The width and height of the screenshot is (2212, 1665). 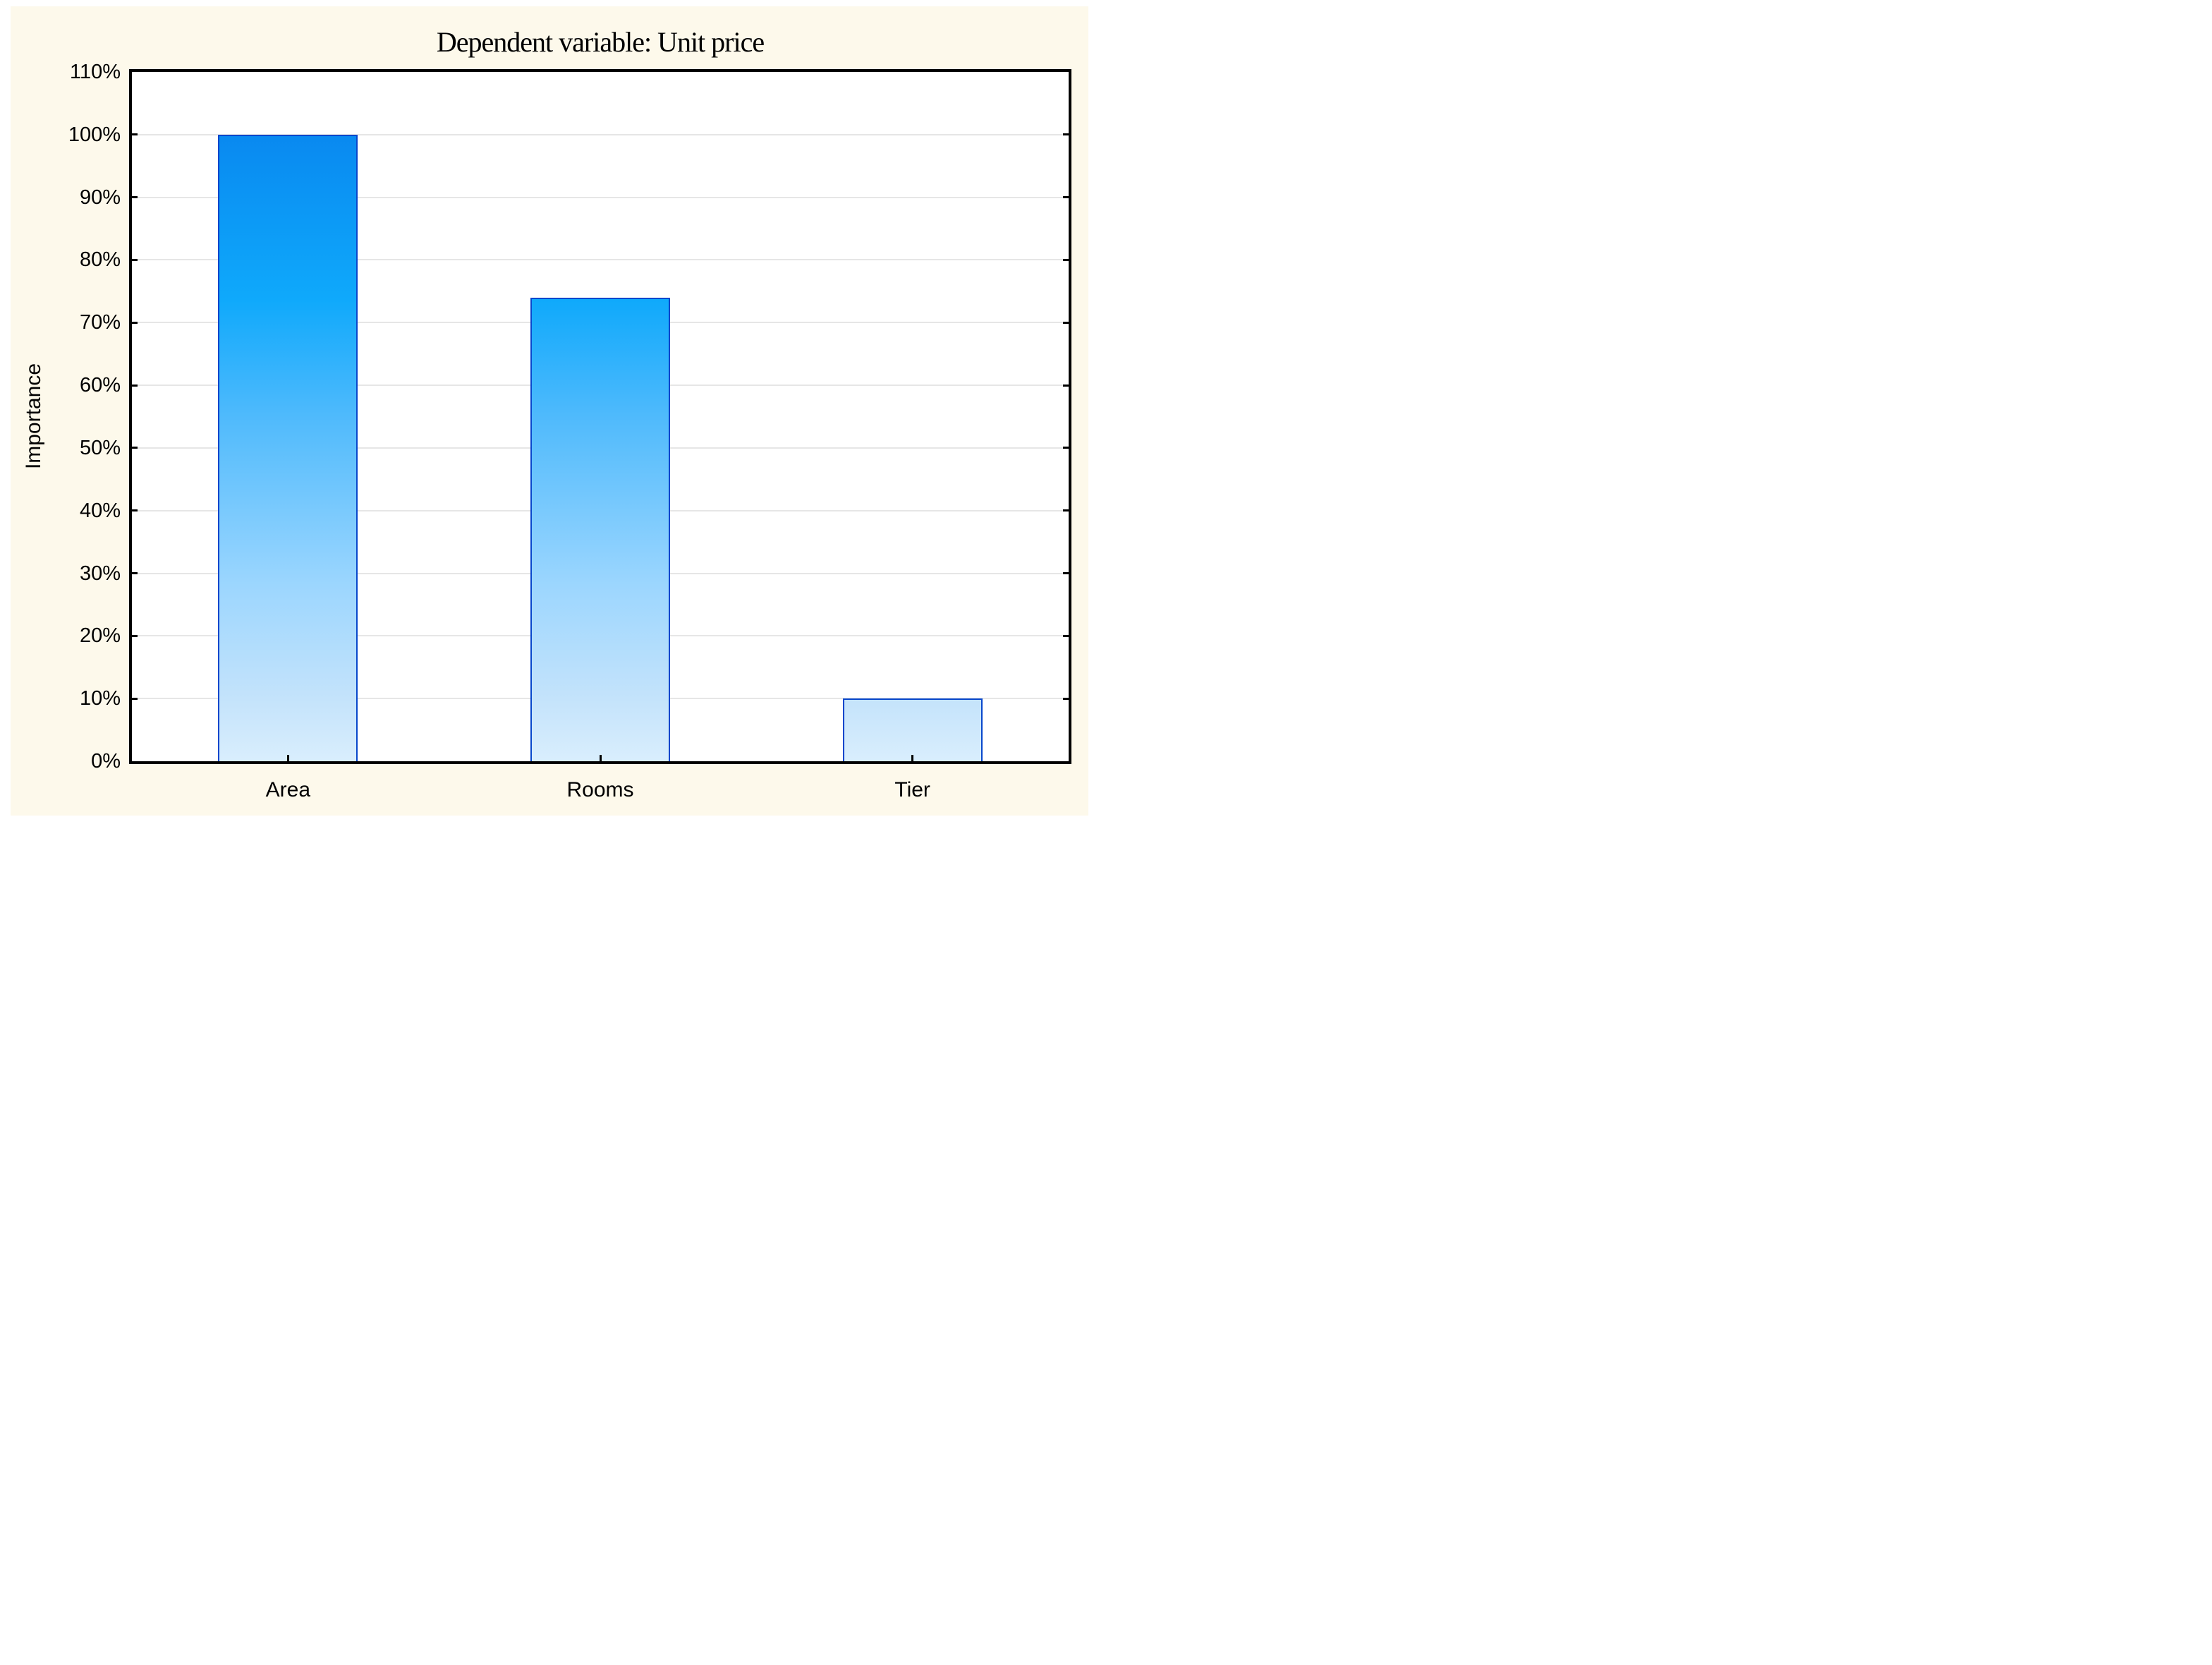 I want to click on bar-tier, so click(x=912, y=729).